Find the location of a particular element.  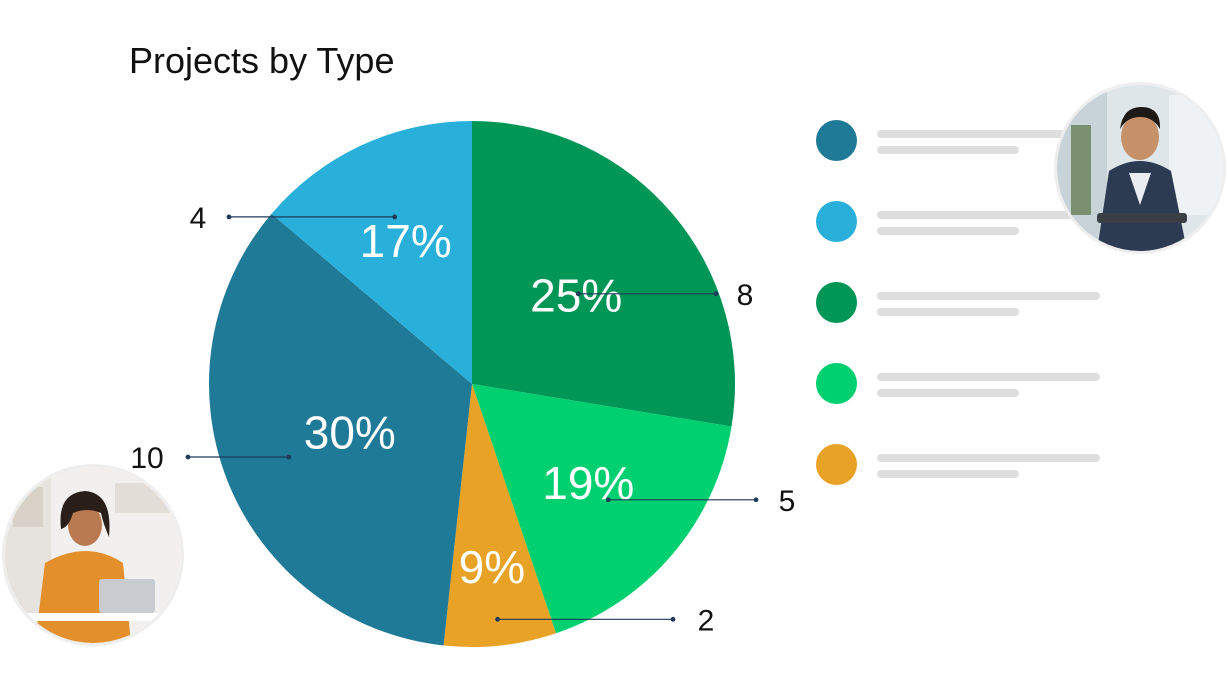

avatar-woman-laptop is located at coordinates (93, 555).